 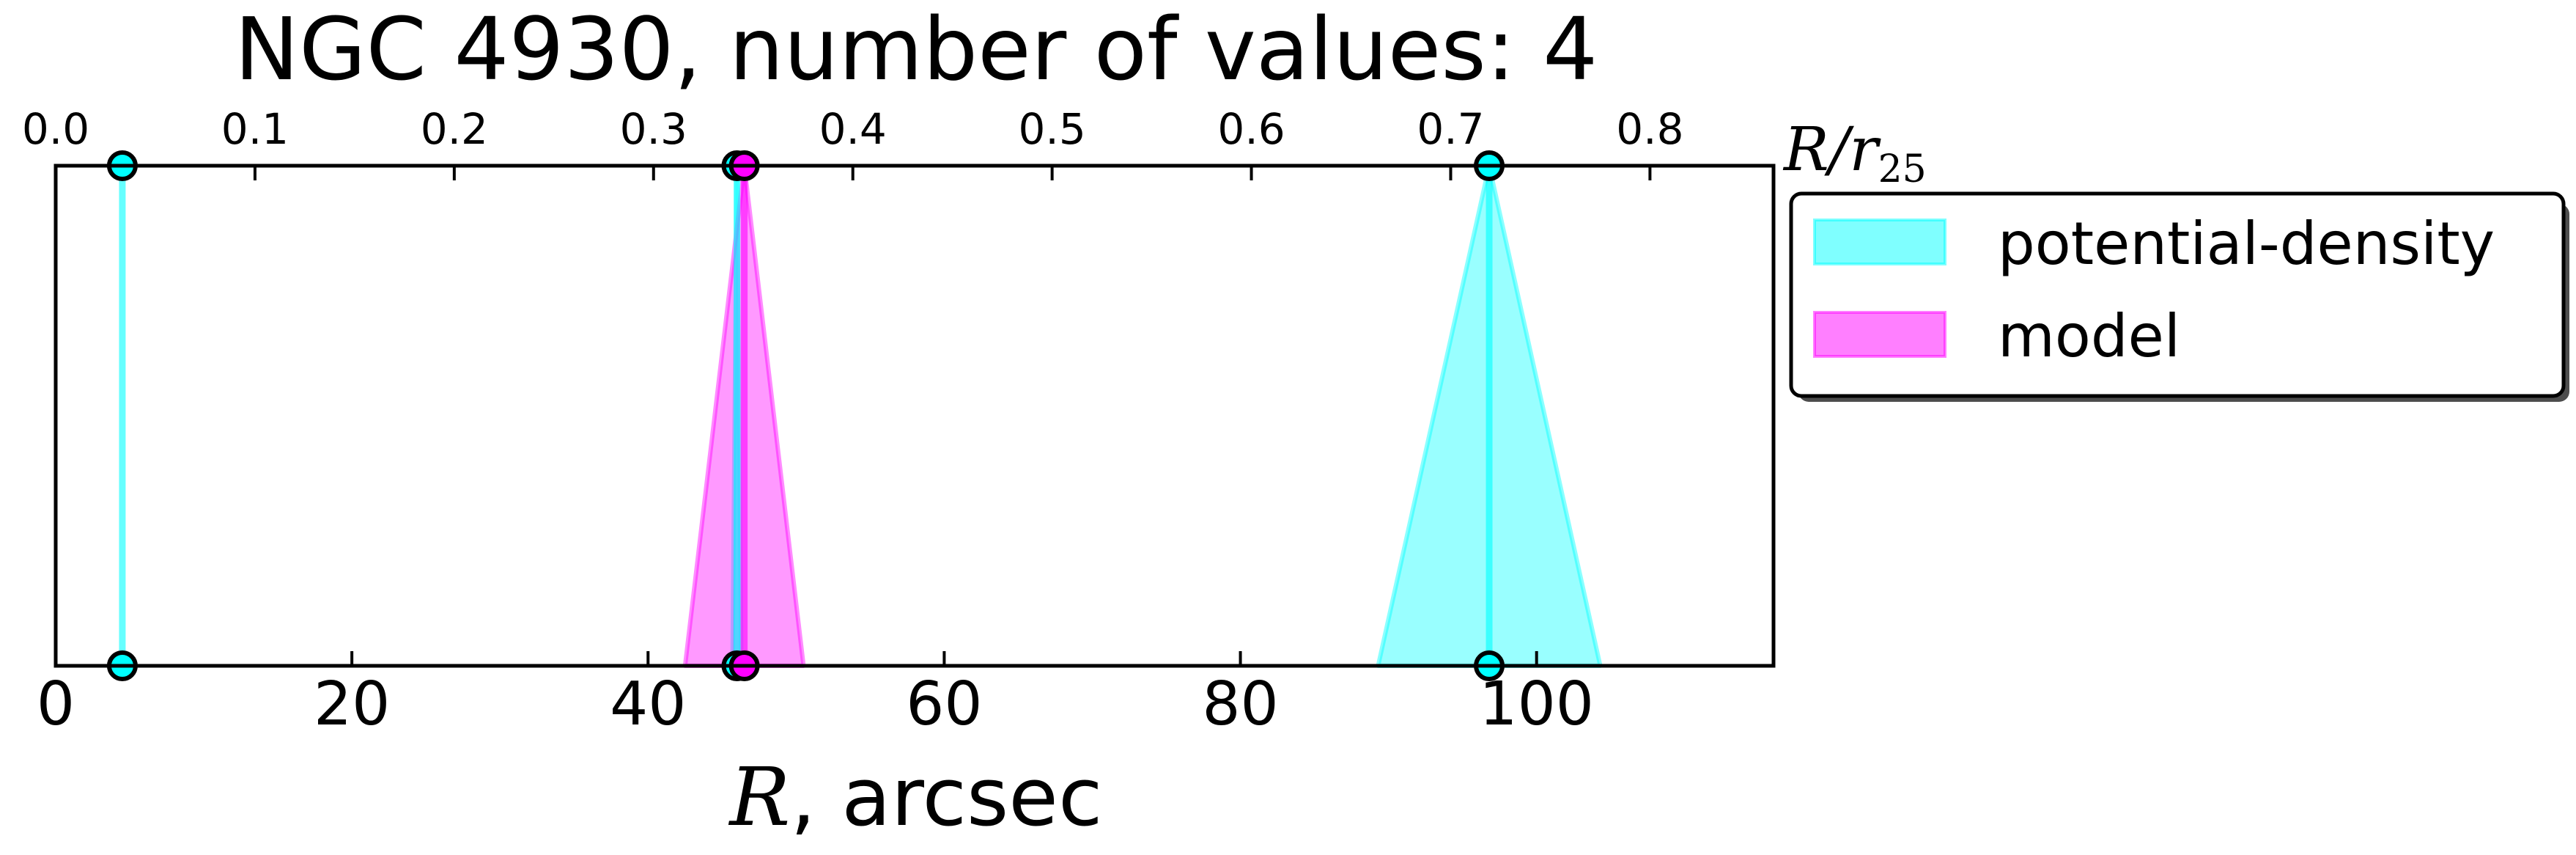 I want to click on top-tick-label-3: 0.3, so click(x=653, y=129).